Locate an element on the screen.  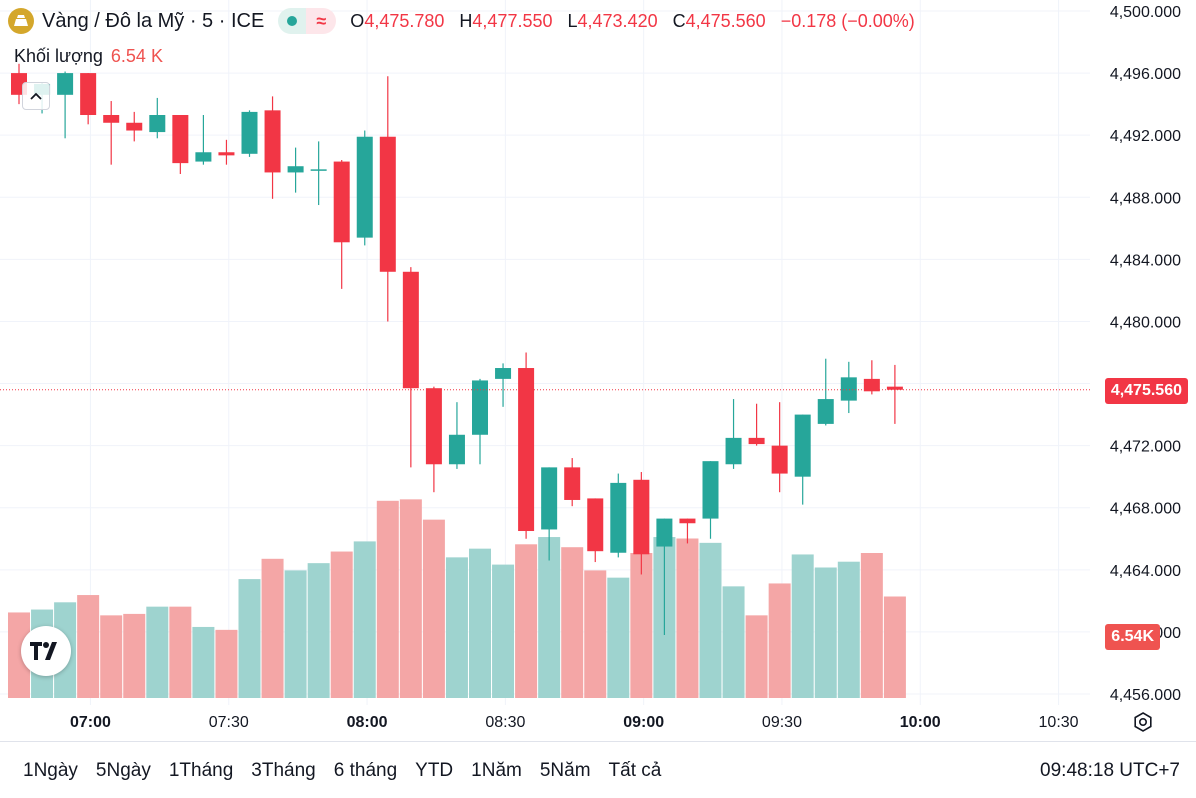
range-button-8: Tất cả is located at coordinates (635, 770).